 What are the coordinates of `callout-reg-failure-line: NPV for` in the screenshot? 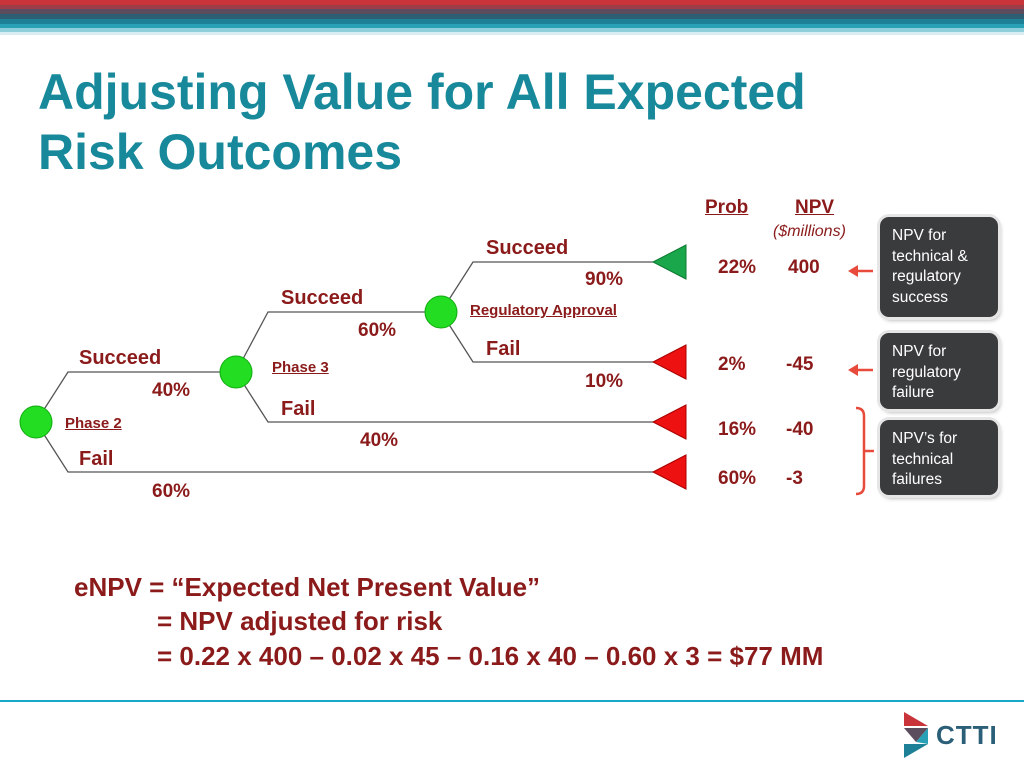 It's located at (919, 351).